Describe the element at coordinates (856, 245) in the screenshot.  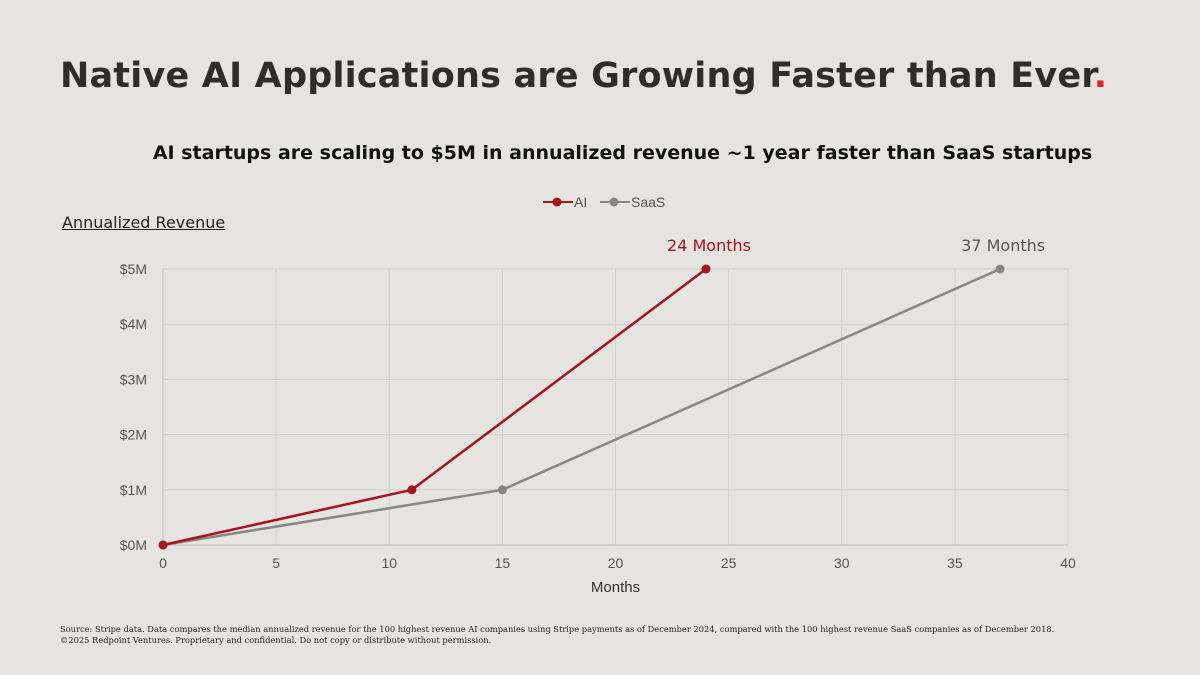
I see `chart-annotations: 24 Months 37 Months` at that location.